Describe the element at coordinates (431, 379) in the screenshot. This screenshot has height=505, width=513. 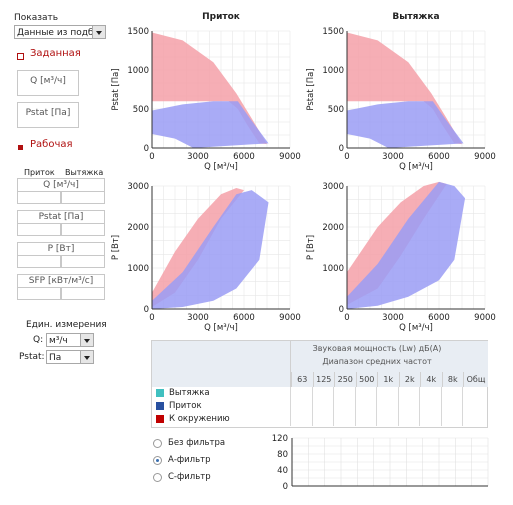
I see `freq-header-4k: 4k` at that location.